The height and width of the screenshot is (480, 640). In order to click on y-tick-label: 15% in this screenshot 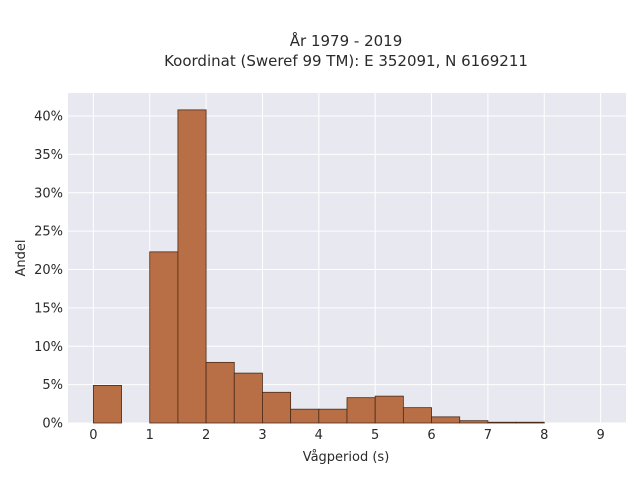, I will do `click(48, 308)`.